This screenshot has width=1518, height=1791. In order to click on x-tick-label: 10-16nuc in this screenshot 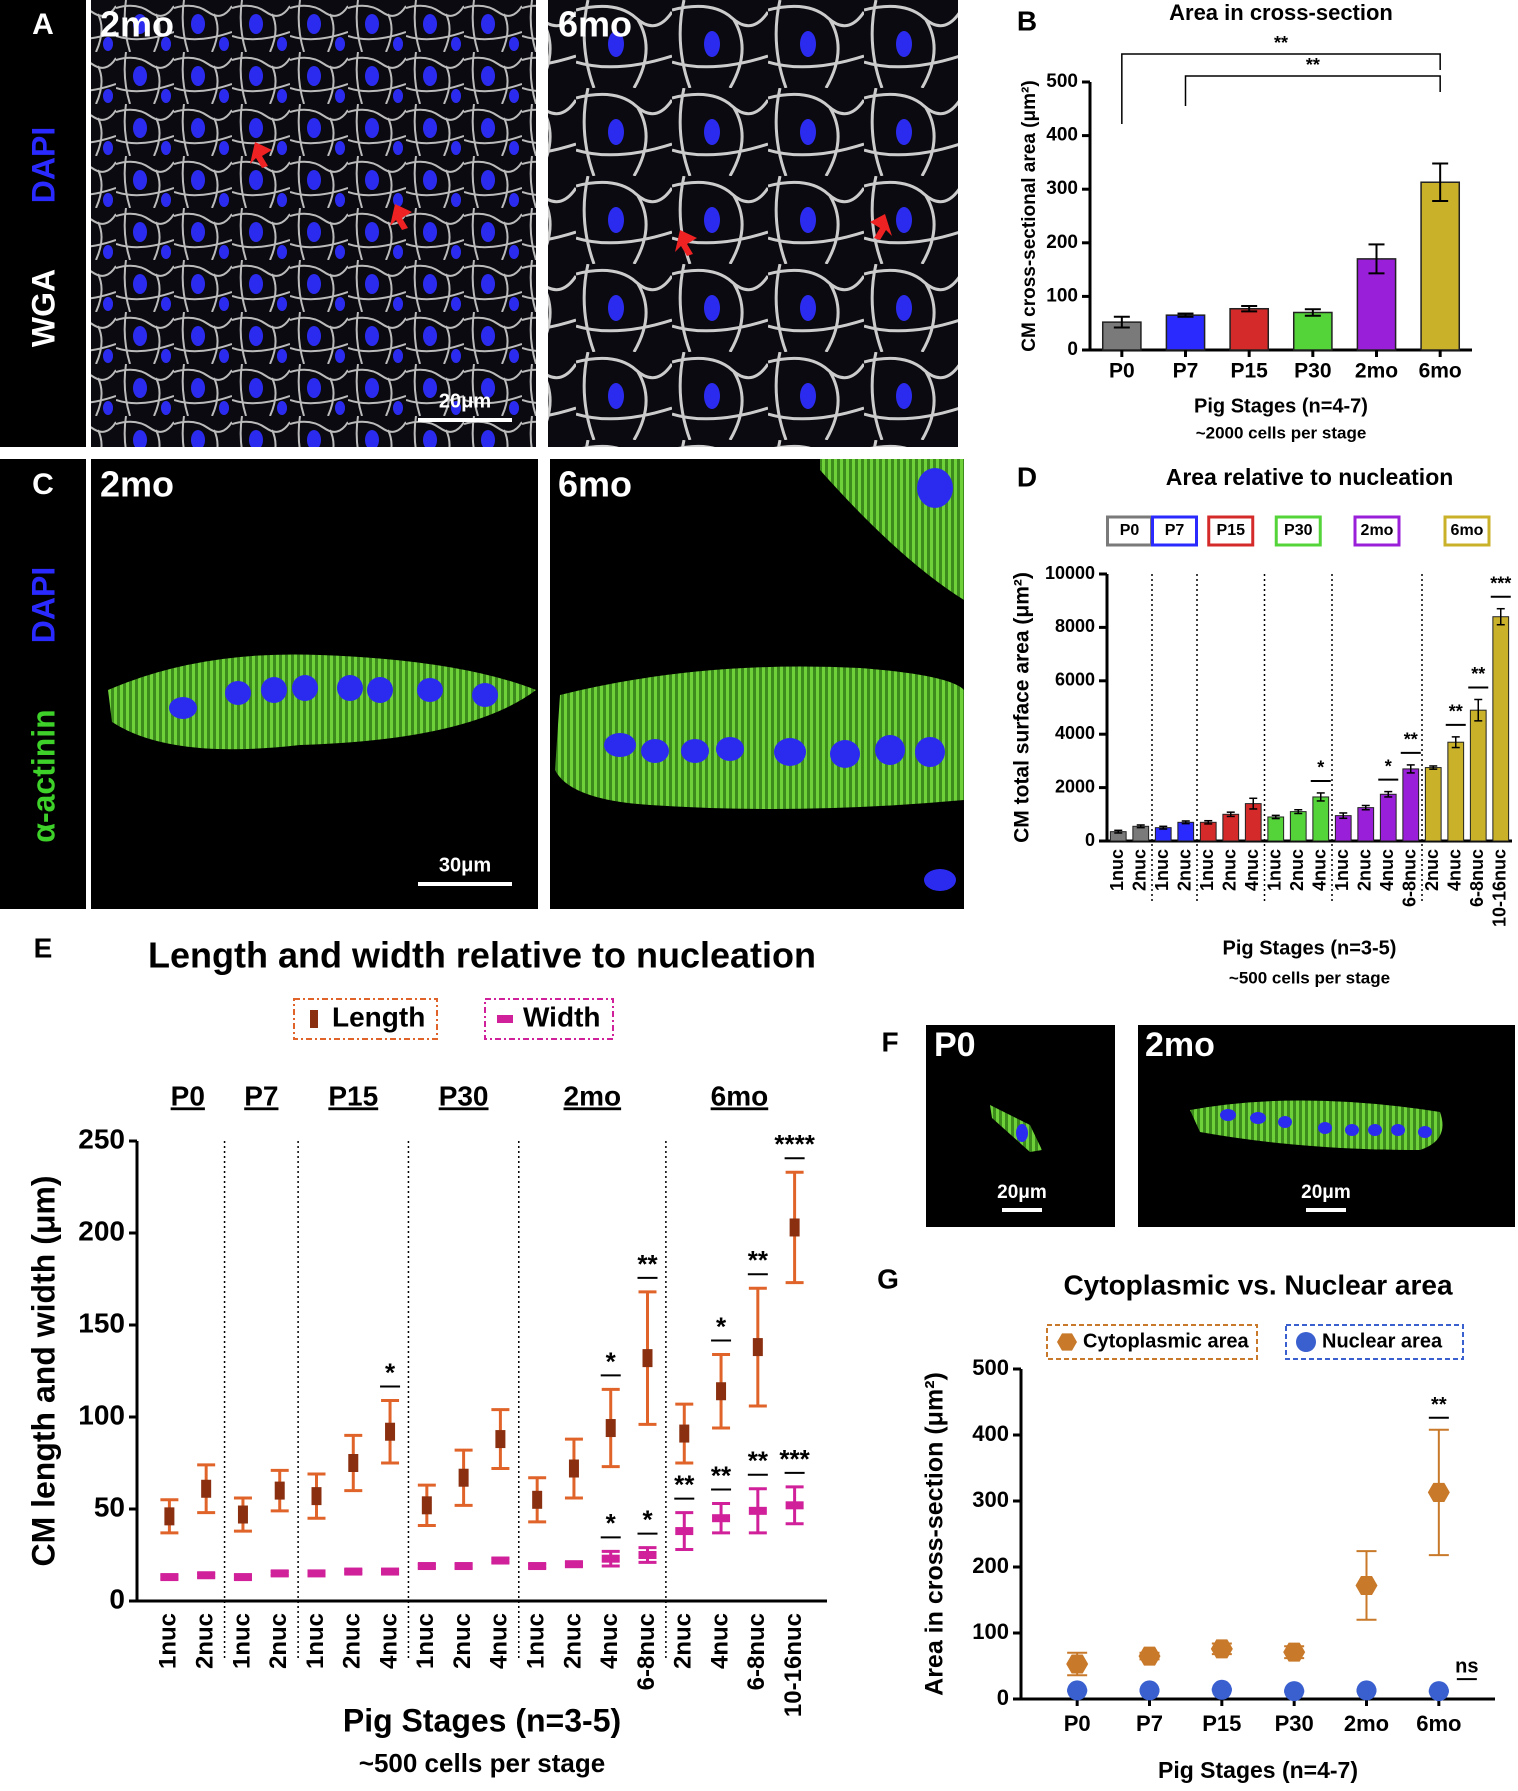, I will do `click(1500, 888)`.